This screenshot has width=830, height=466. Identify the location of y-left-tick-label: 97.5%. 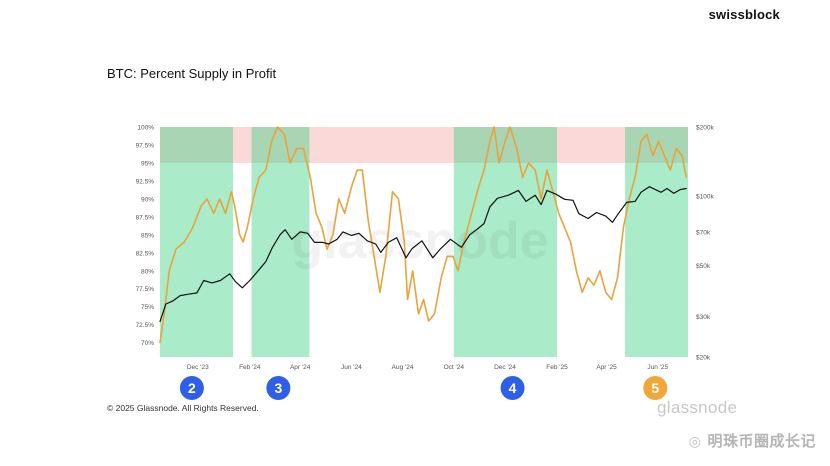
(145, 145).